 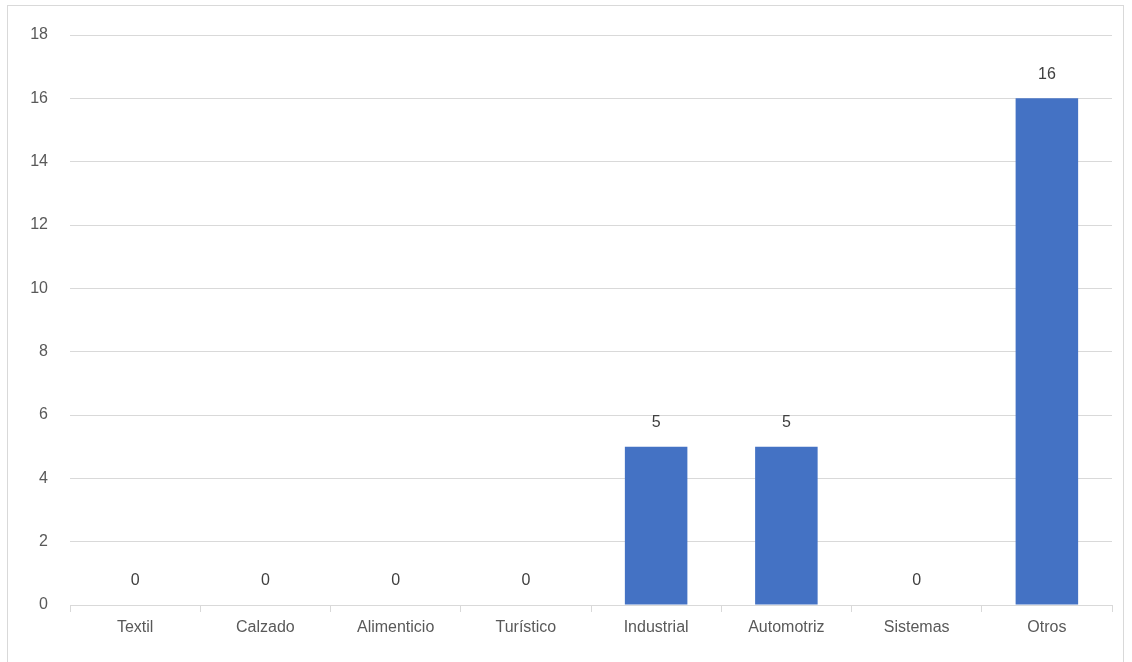 I want to click on y-tick-label: 18, so click(x=39, y=34).